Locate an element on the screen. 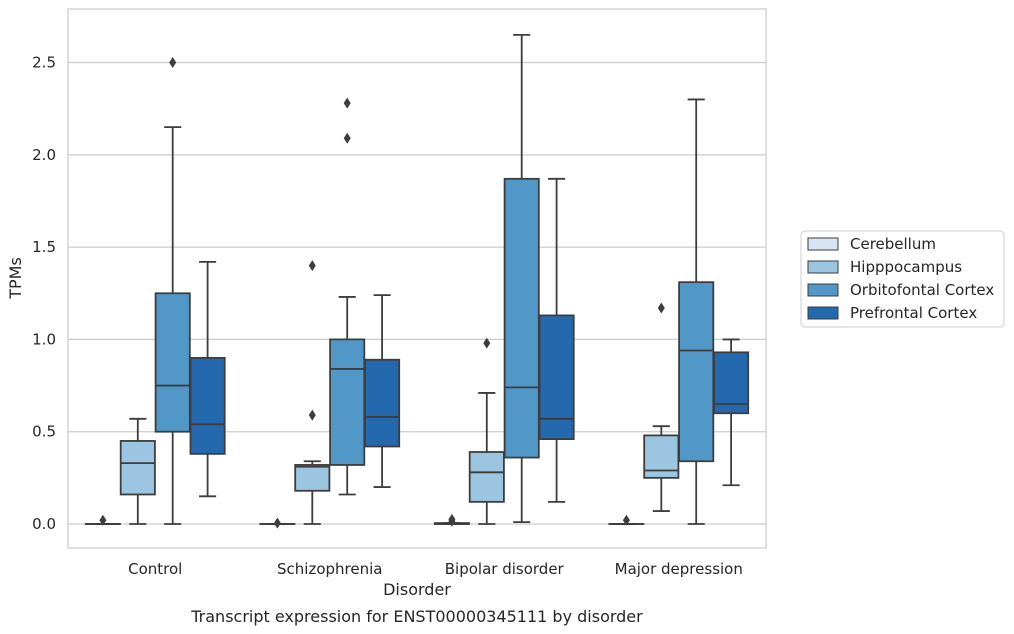  y-tick-label: 0.0 is located at coordinates (44, 524).